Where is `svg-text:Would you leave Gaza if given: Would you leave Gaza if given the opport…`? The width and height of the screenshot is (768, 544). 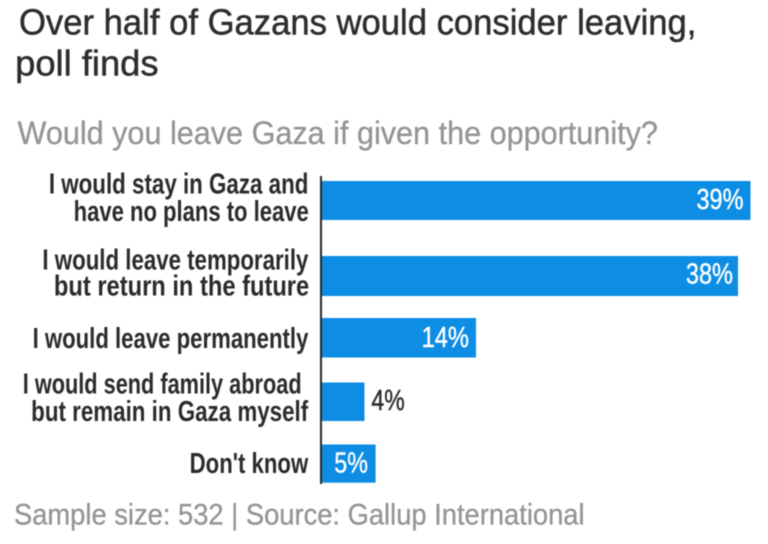 svg-text:Would you leave Gaza if given: Would you leave Gaza if given the opport… is located at coordinates (338, 133).